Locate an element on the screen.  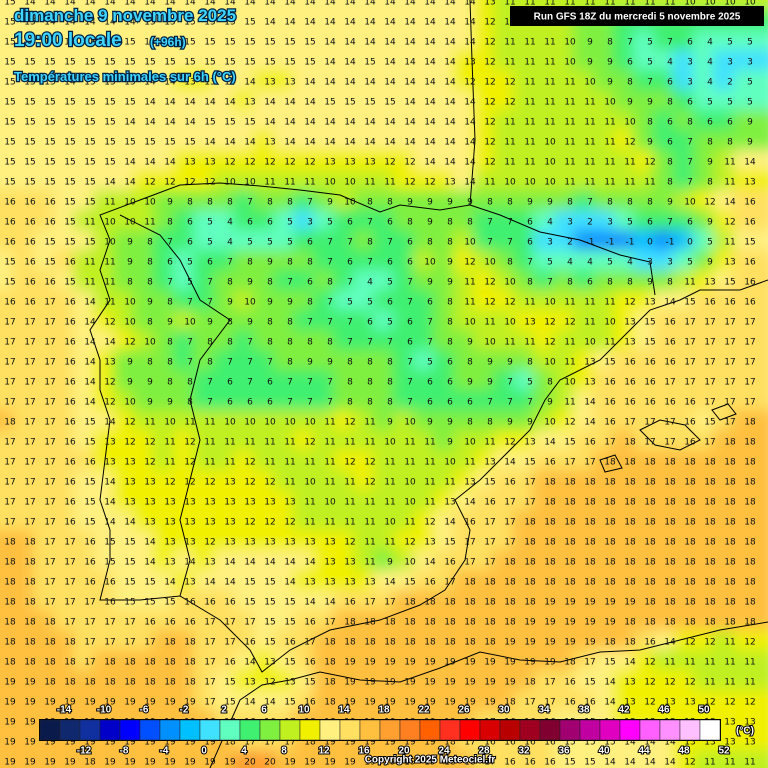
temp-value: 4 is located at coordinates (230, 243).